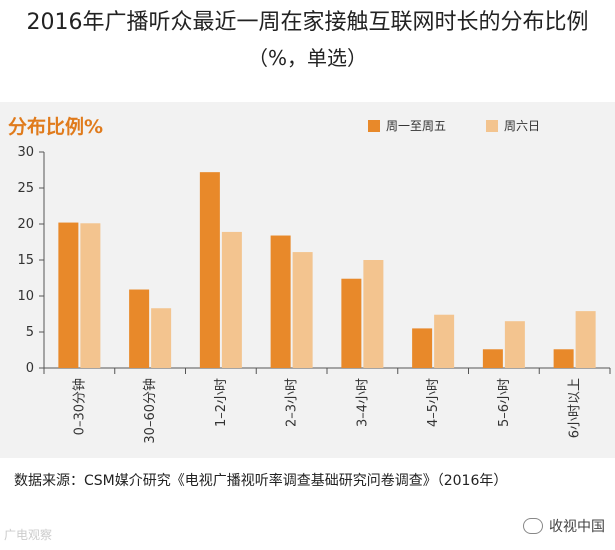 Image resolution: width=615 pixels, height=550 pixels. Describe the element at coordinates (362, 402) in the screenshot. I see `x-tick-label: 3–4小时` at that location.